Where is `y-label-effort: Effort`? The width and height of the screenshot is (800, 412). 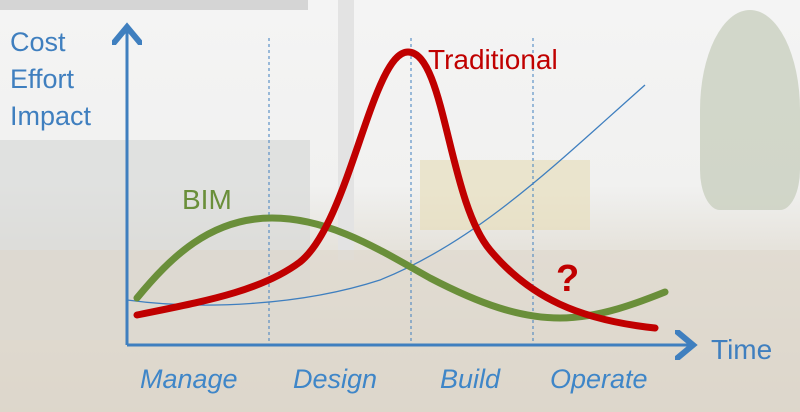
y-label-effort: Effort is located at coordinates (42, 79).